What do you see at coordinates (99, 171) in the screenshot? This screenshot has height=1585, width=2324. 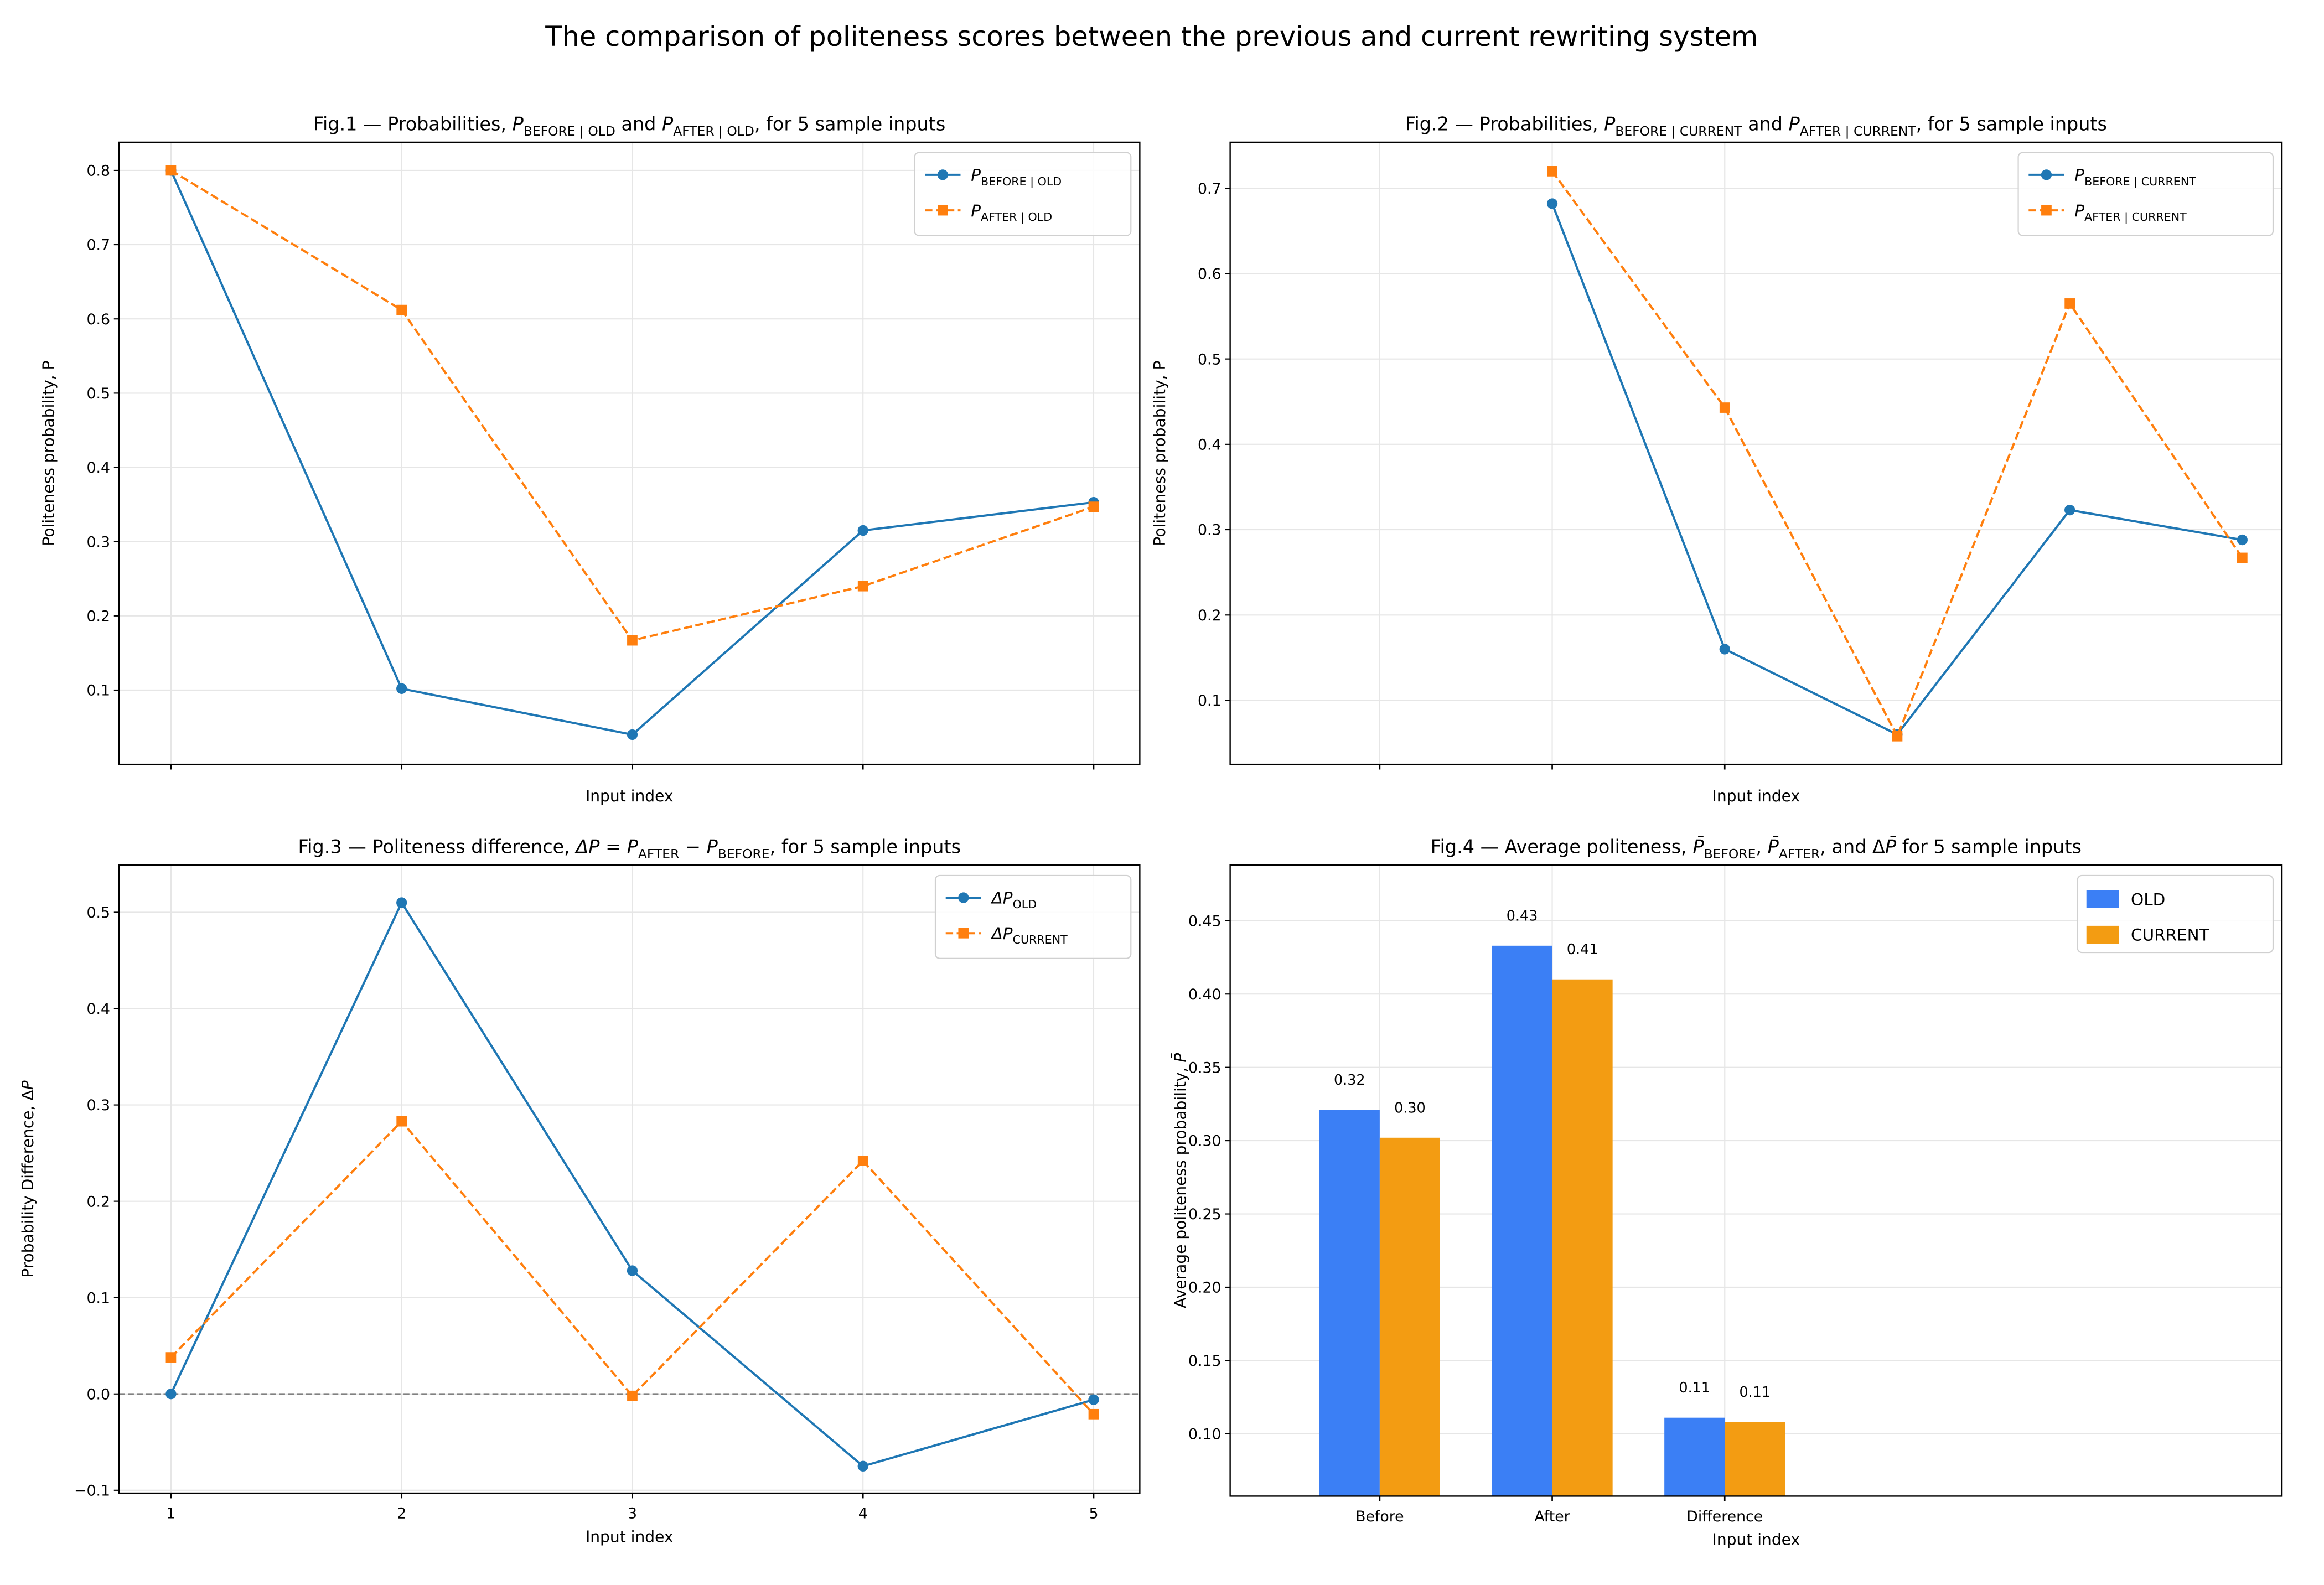 I see `y-tick-label: 0.8` at bounding box center [99, 171].